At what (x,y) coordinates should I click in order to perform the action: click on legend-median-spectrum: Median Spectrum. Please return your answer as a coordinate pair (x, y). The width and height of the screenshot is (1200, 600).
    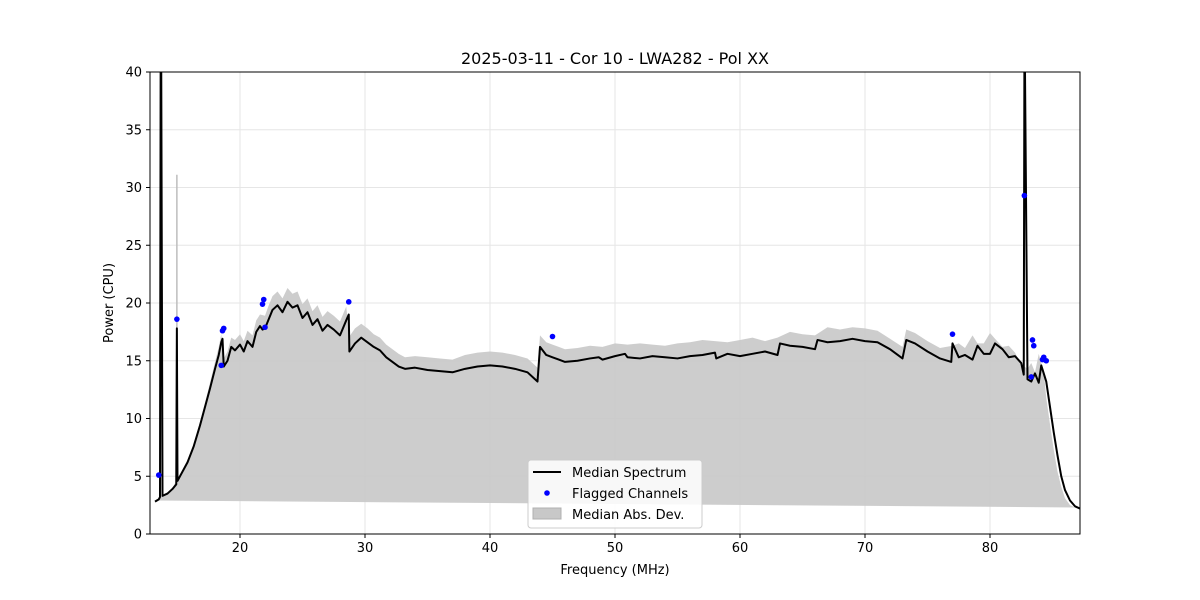
    Looking at the image, I should click on (629, 473).